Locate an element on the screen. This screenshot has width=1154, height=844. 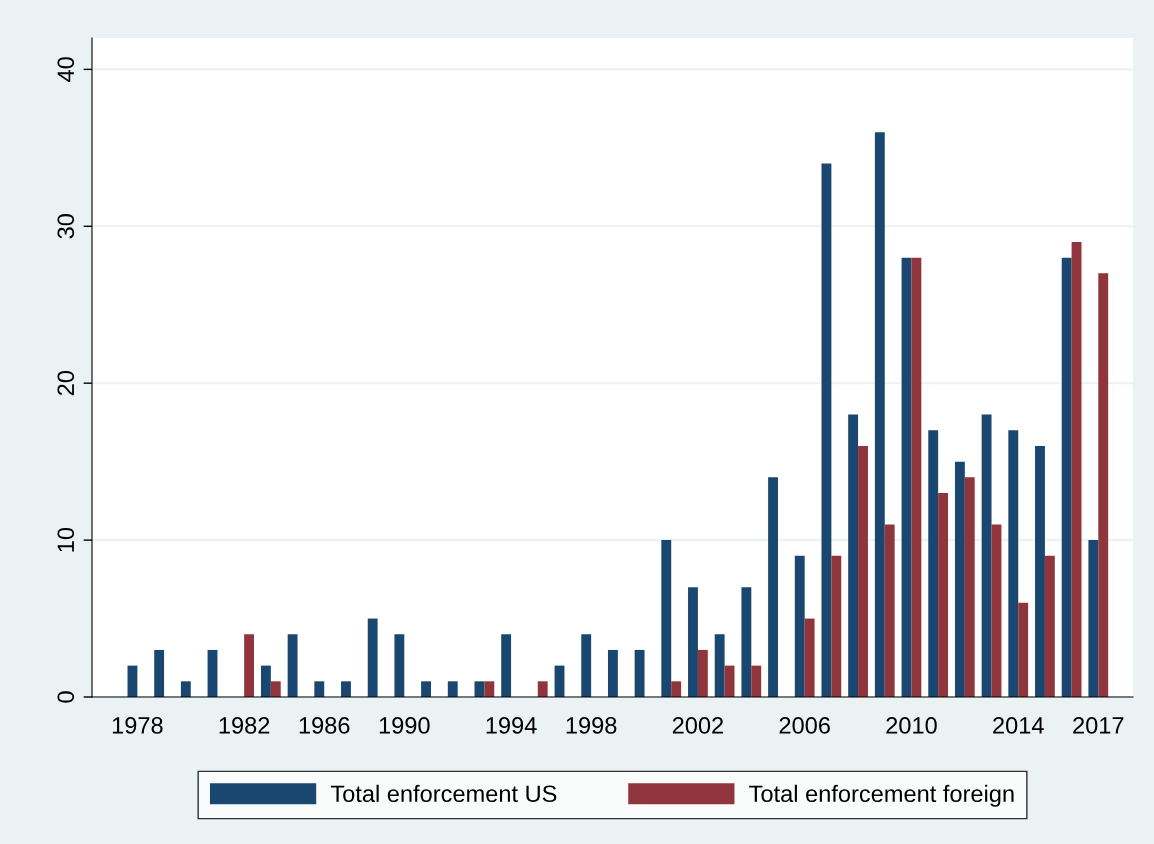
x-tick-label: 2010 is located at coordinates (911, 725).